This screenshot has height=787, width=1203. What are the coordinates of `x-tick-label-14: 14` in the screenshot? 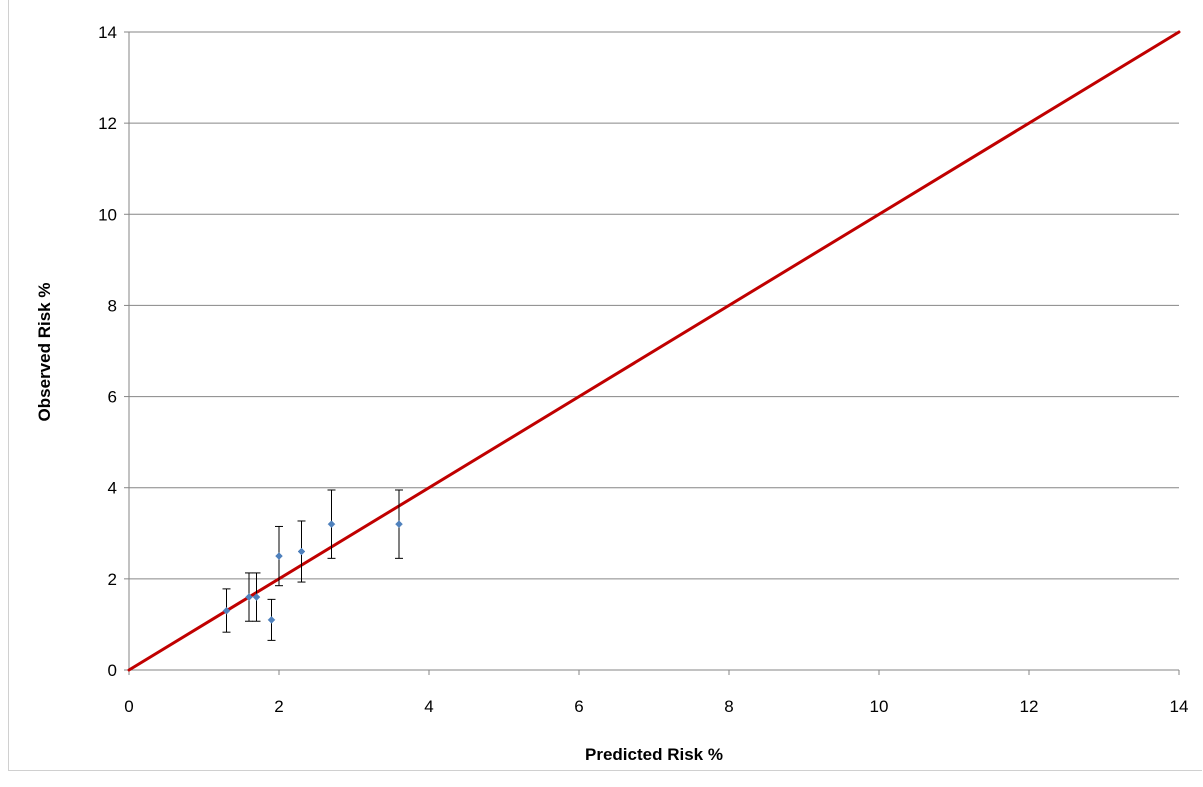 It's located at (1179, 706).